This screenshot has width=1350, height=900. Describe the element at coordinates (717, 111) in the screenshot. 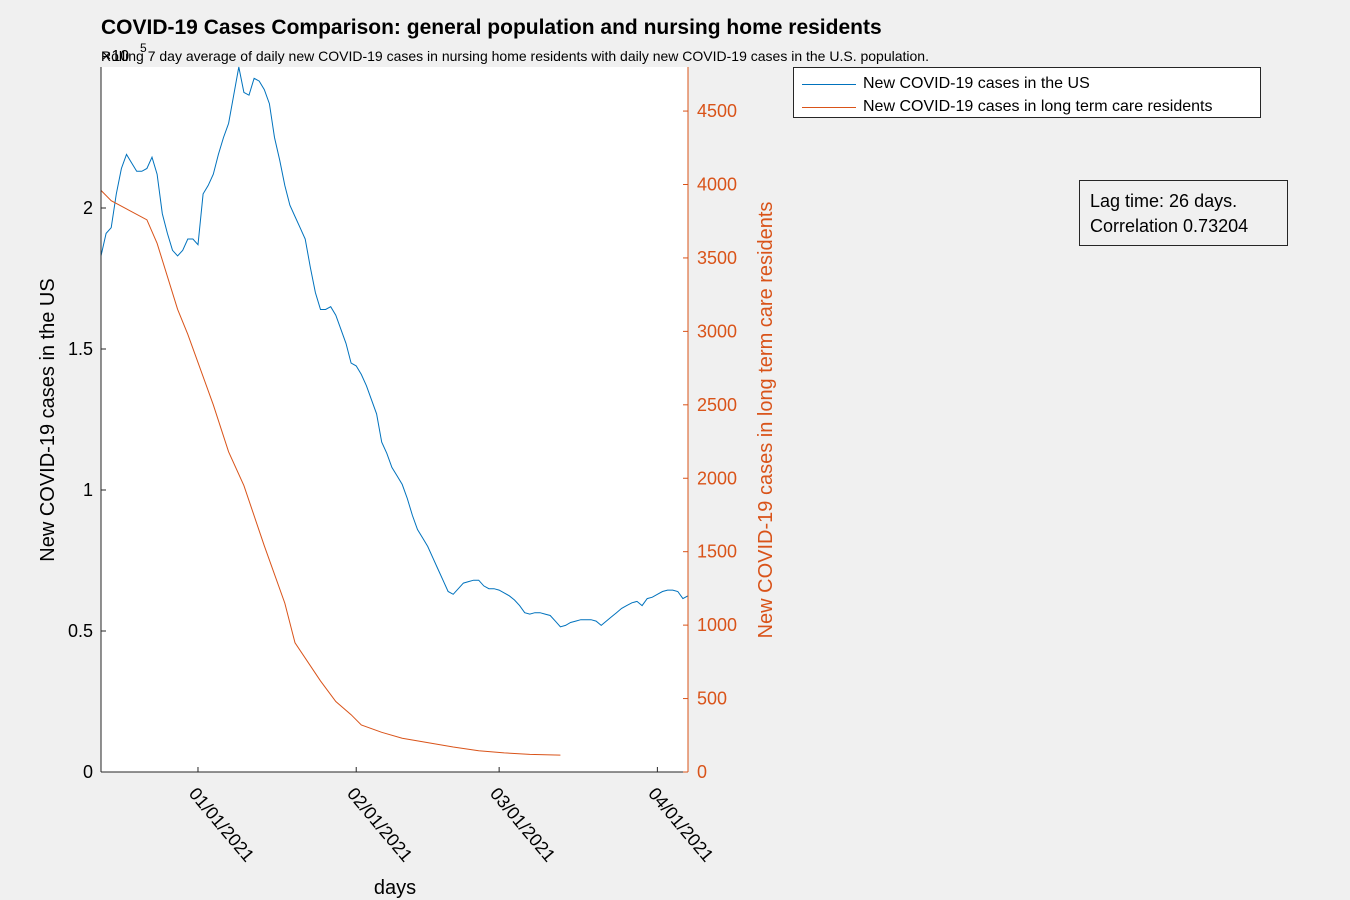

I see `right-tick-label: 4500` at that location.